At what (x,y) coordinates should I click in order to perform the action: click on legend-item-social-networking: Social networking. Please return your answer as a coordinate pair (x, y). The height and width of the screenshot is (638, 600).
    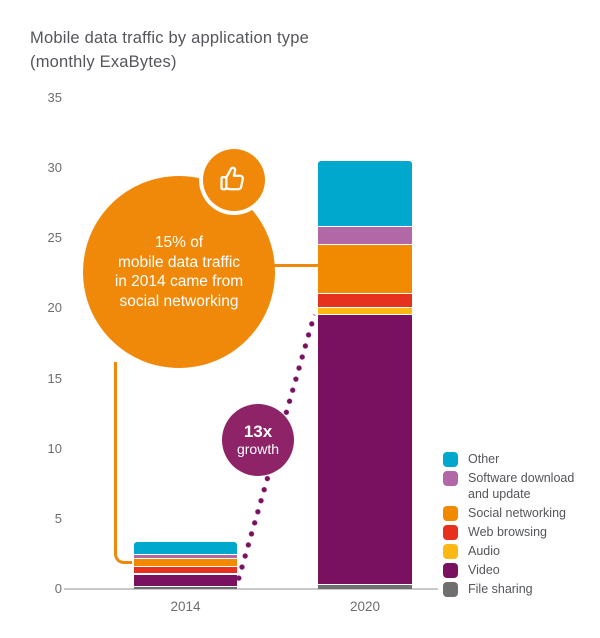
    Looking at the image, I should click on (519, 513).